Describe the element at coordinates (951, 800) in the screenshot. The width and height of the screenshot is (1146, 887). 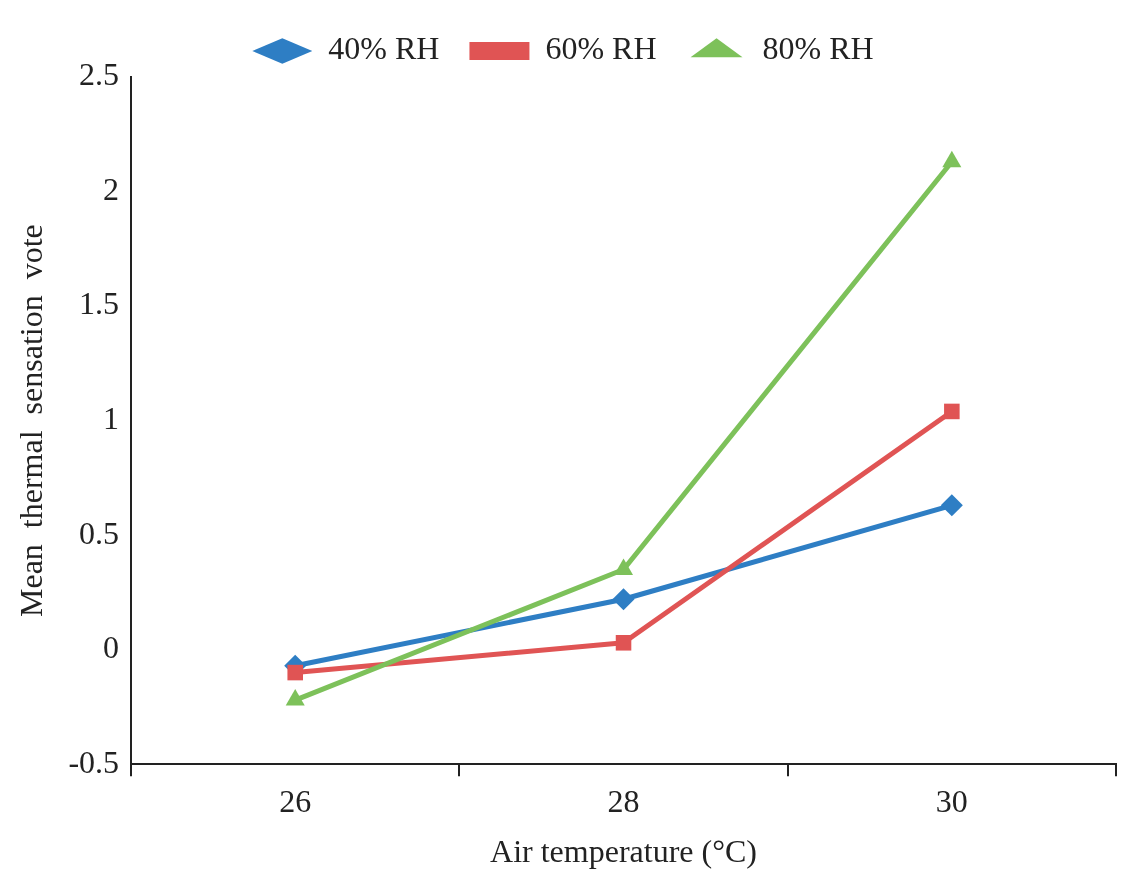
I see `x-tick-label: 30` at that location.